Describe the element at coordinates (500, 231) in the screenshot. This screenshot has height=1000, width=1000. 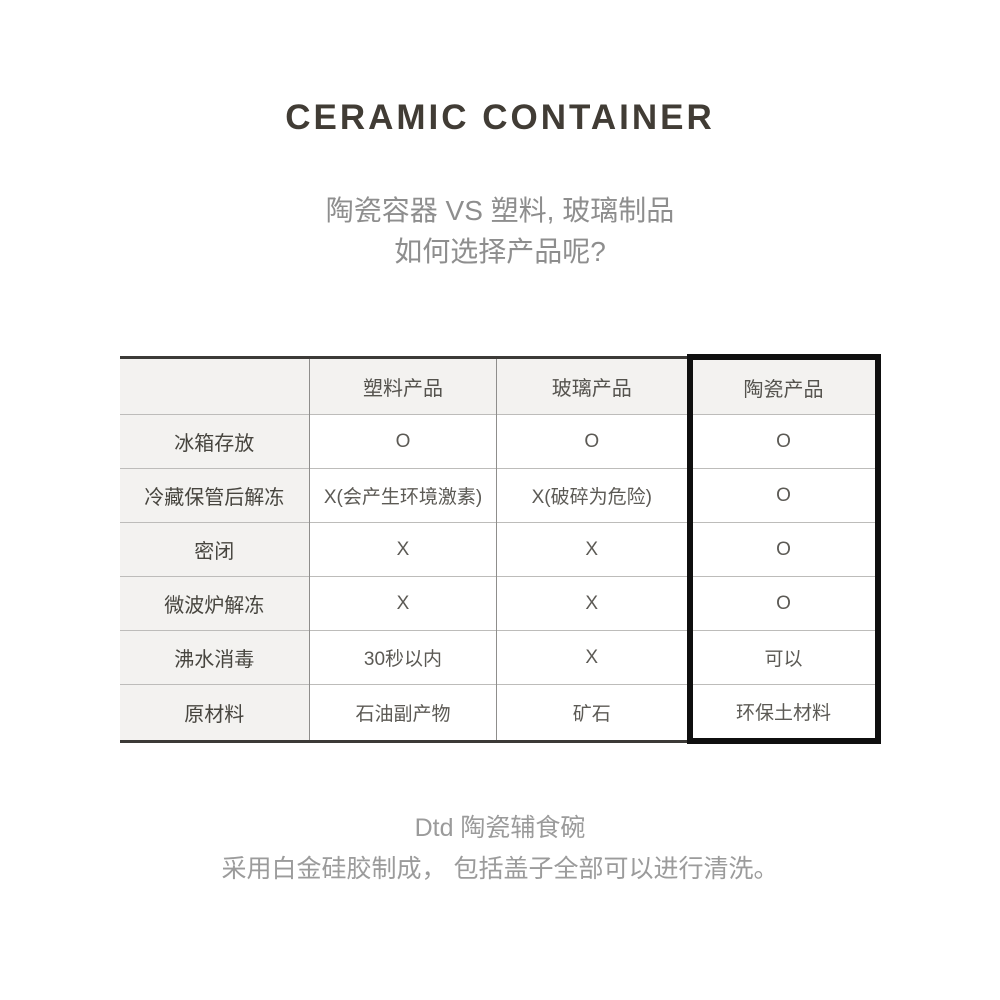
I see `subtitle: 陶瓷容器 VS 塑料, 玻璃制品 如何选择产品呢?` at that location.